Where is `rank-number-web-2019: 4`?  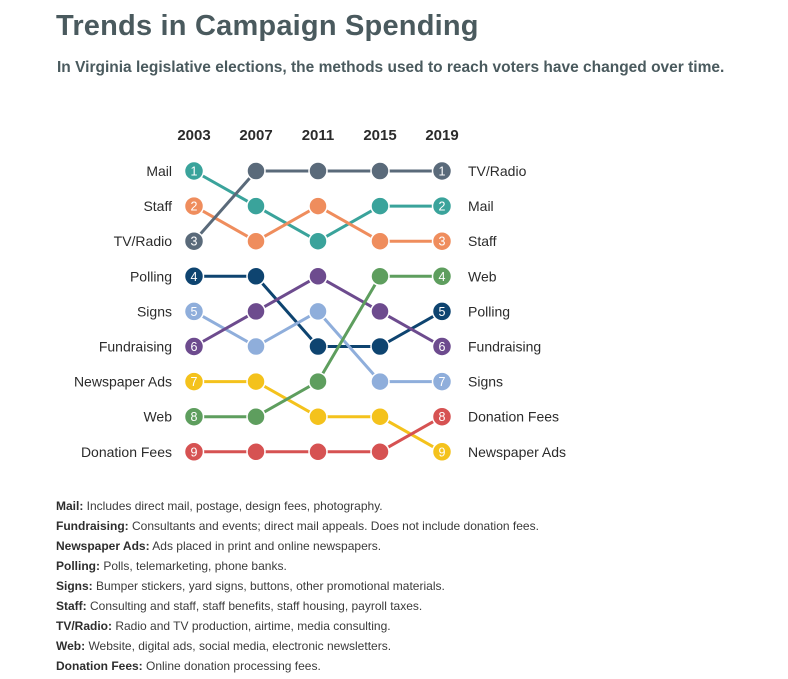
rank-number-web-2019: 4 is located at coordinates (442, 277).